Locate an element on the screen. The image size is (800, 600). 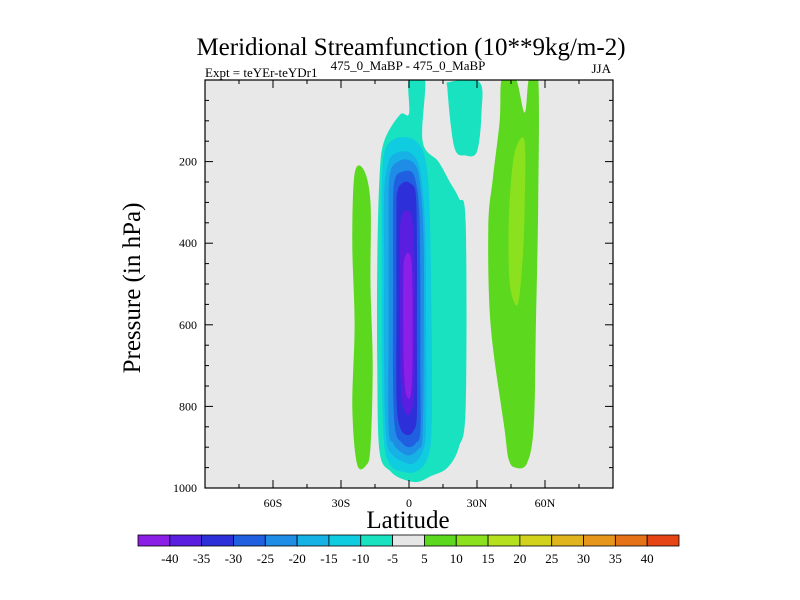
colorbar-label: -35 is located at coordinates (201, 558).